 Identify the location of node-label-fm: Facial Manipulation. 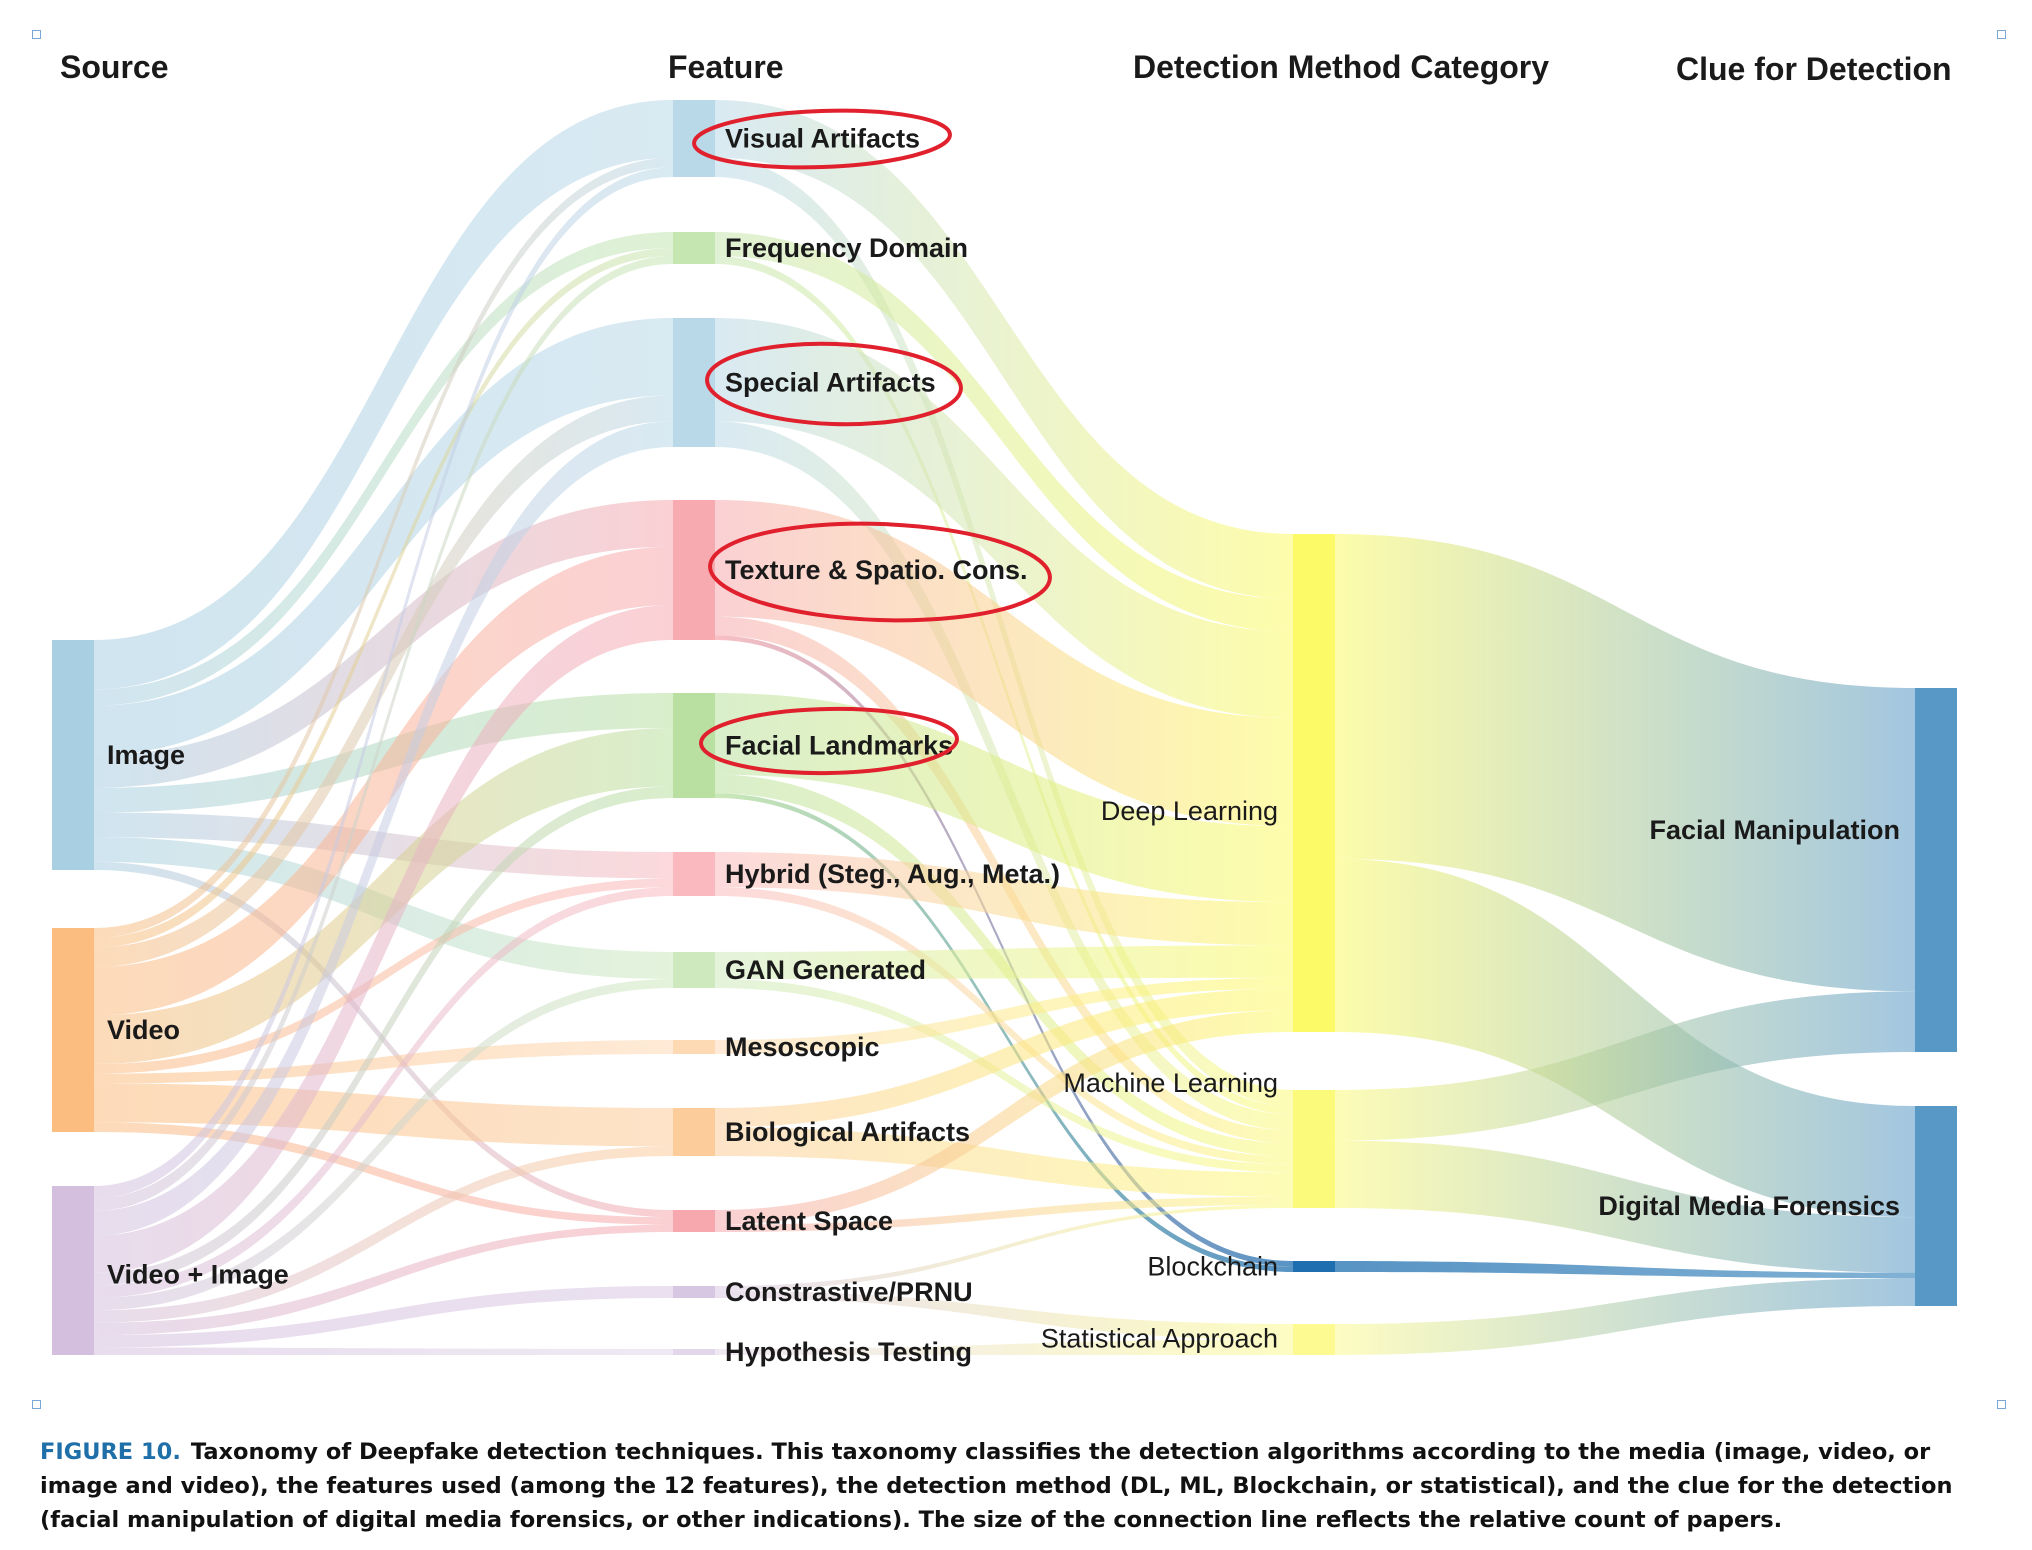
(1774, 830).